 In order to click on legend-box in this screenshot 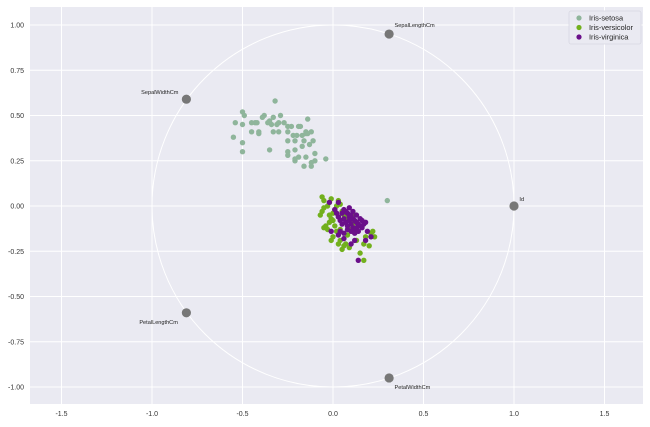, I will do `click(605, 27)`.